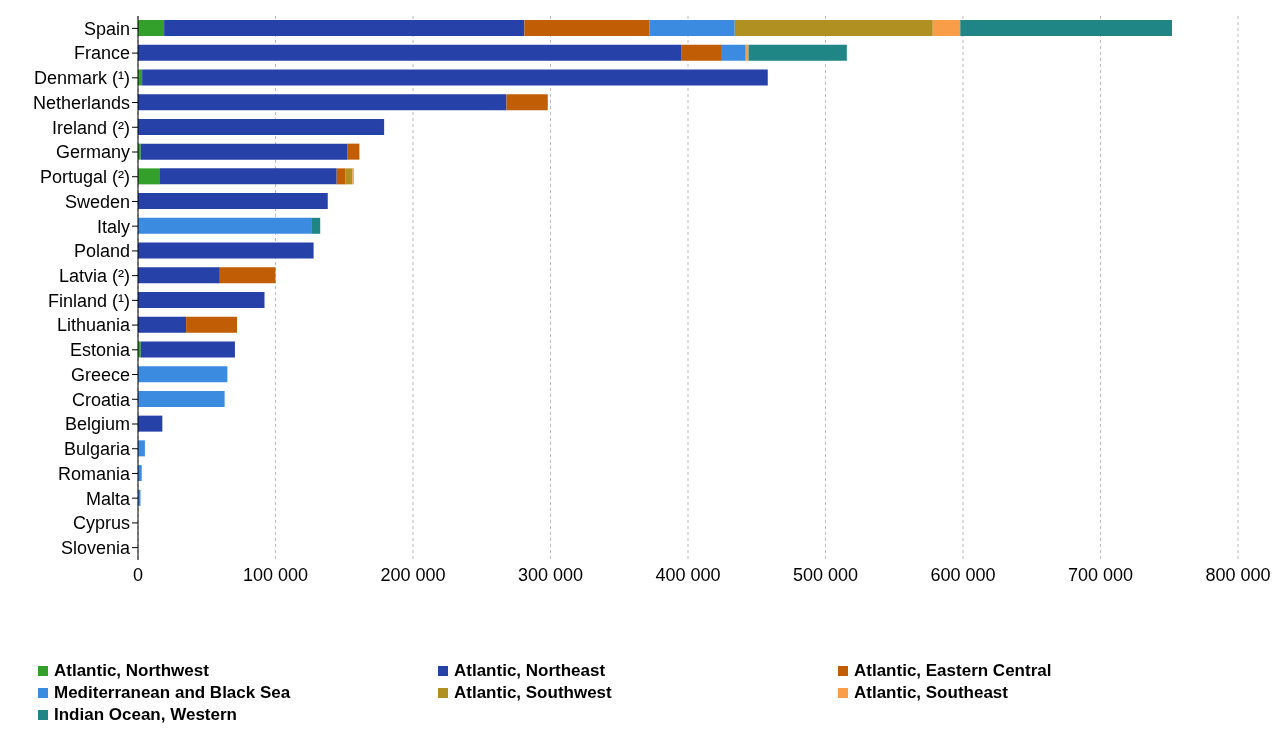  I want to click on y-tick-label: Cyprus, so click(101, 523).